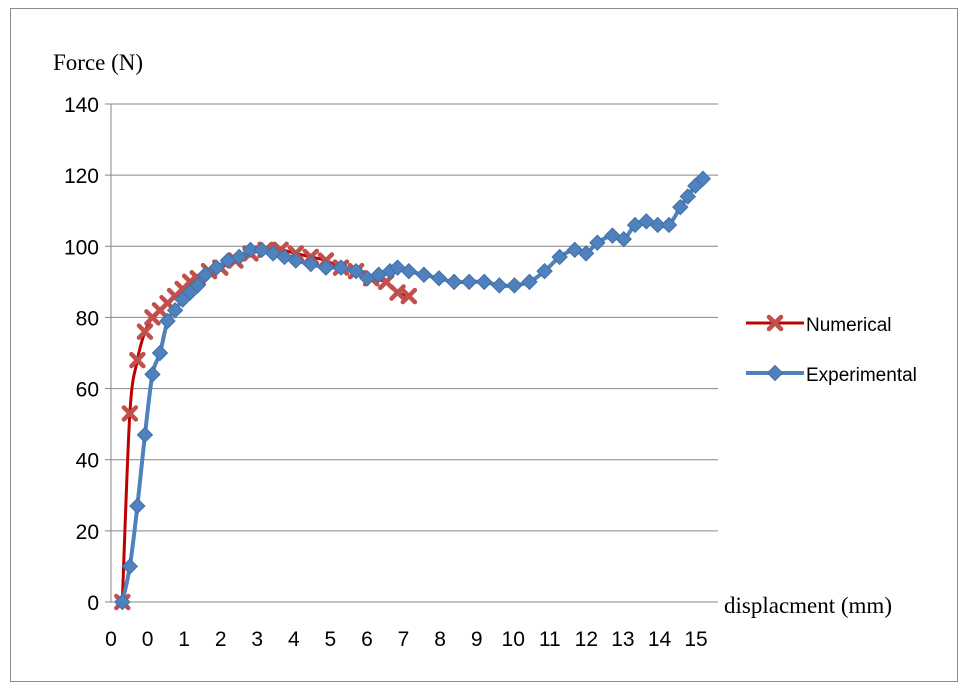 This screenshot has height=686, width=963. I want to click on legend-marker-diamond, so click(775, 373).